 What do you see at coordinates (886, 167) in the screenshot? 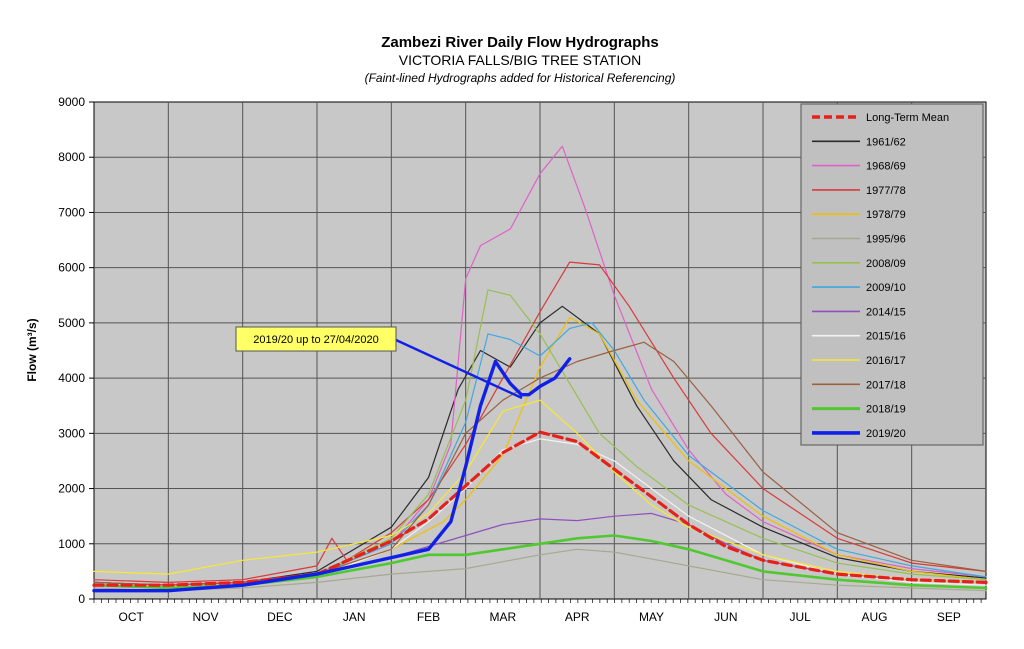
I see `legend-label: 1968/69` at bounding box center [886, 167].